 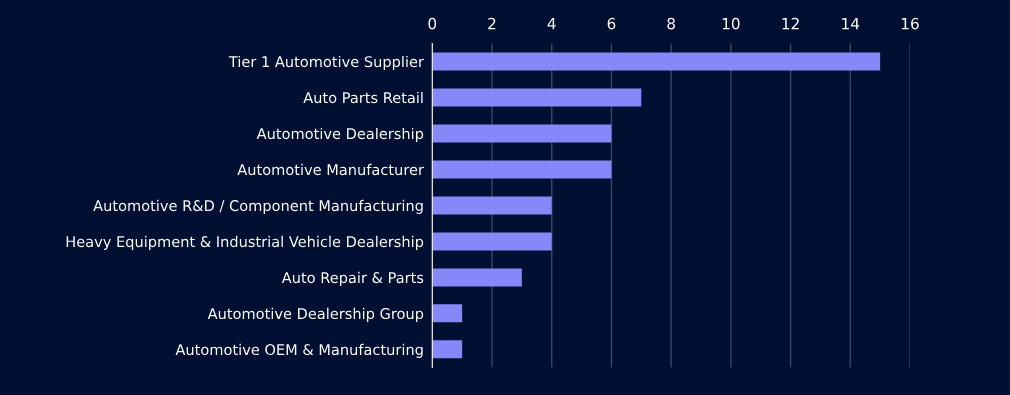 I want to click on y-tick-label: Heavy Equipment & Industrial Vehicle Dealership, so click(x=245, y=242).